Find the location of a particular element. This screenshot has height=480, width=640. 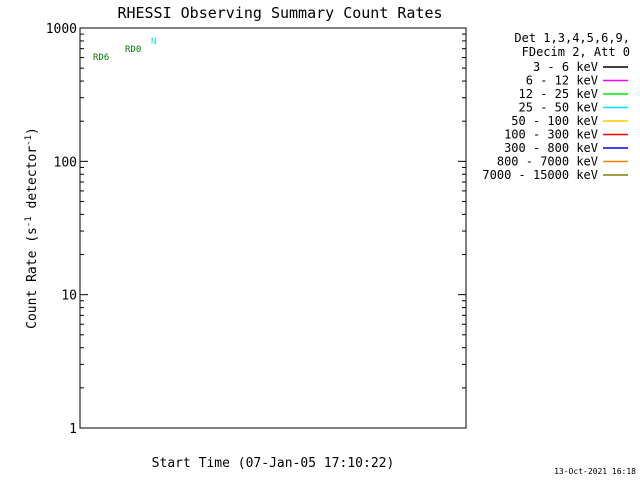

chart-title: RHESSI Observing Summary Count Rates is located at coordinates (279, 13).